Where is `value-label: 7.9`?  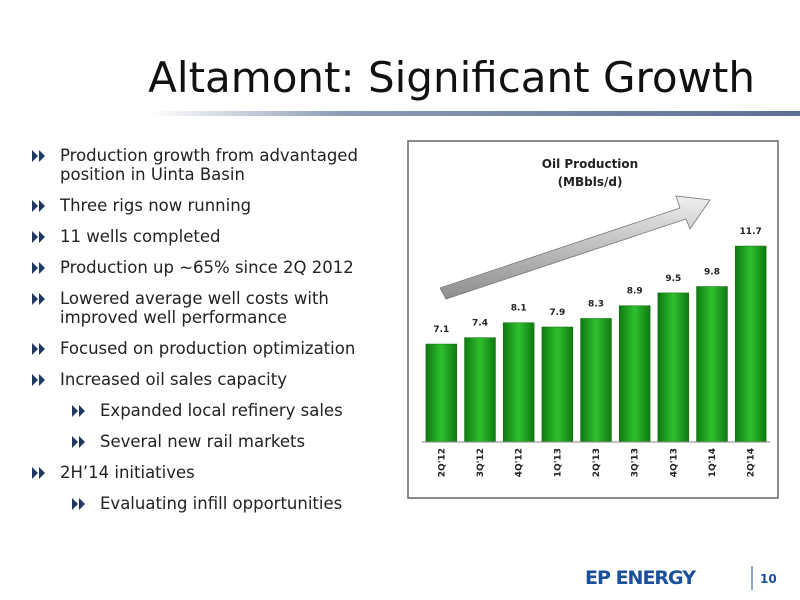 value-label: 7.9 is located at coordinates (557, 313).